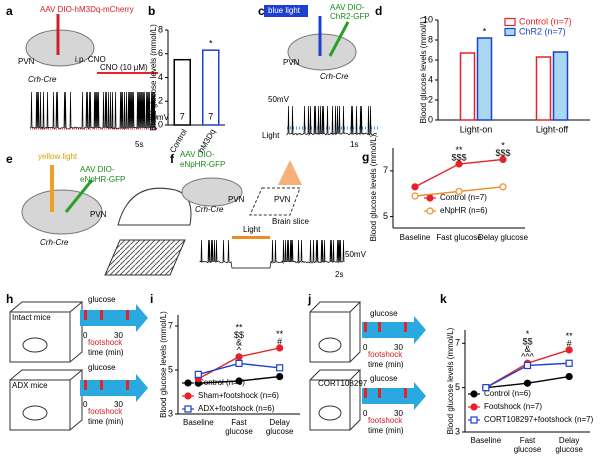 The width and height of the screenshot is (600, 463). I want to click on x-tick-label: Fast glucose, so click(527, 445).